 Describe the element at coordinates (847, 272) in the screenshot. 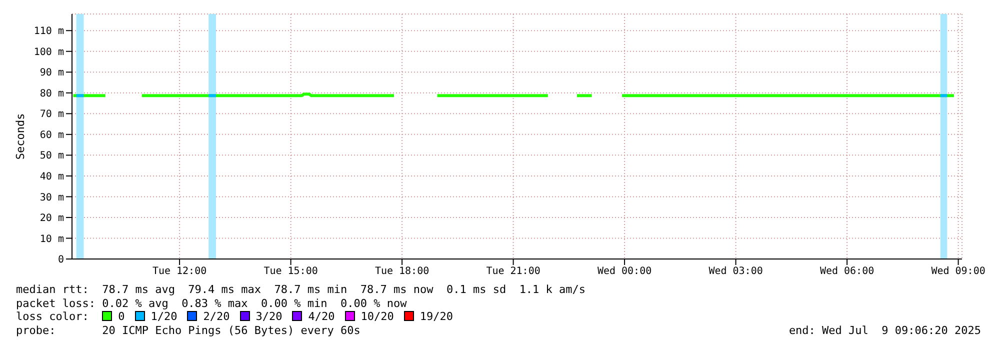

I see `x-tick-label: Wed 06:00` at that location.